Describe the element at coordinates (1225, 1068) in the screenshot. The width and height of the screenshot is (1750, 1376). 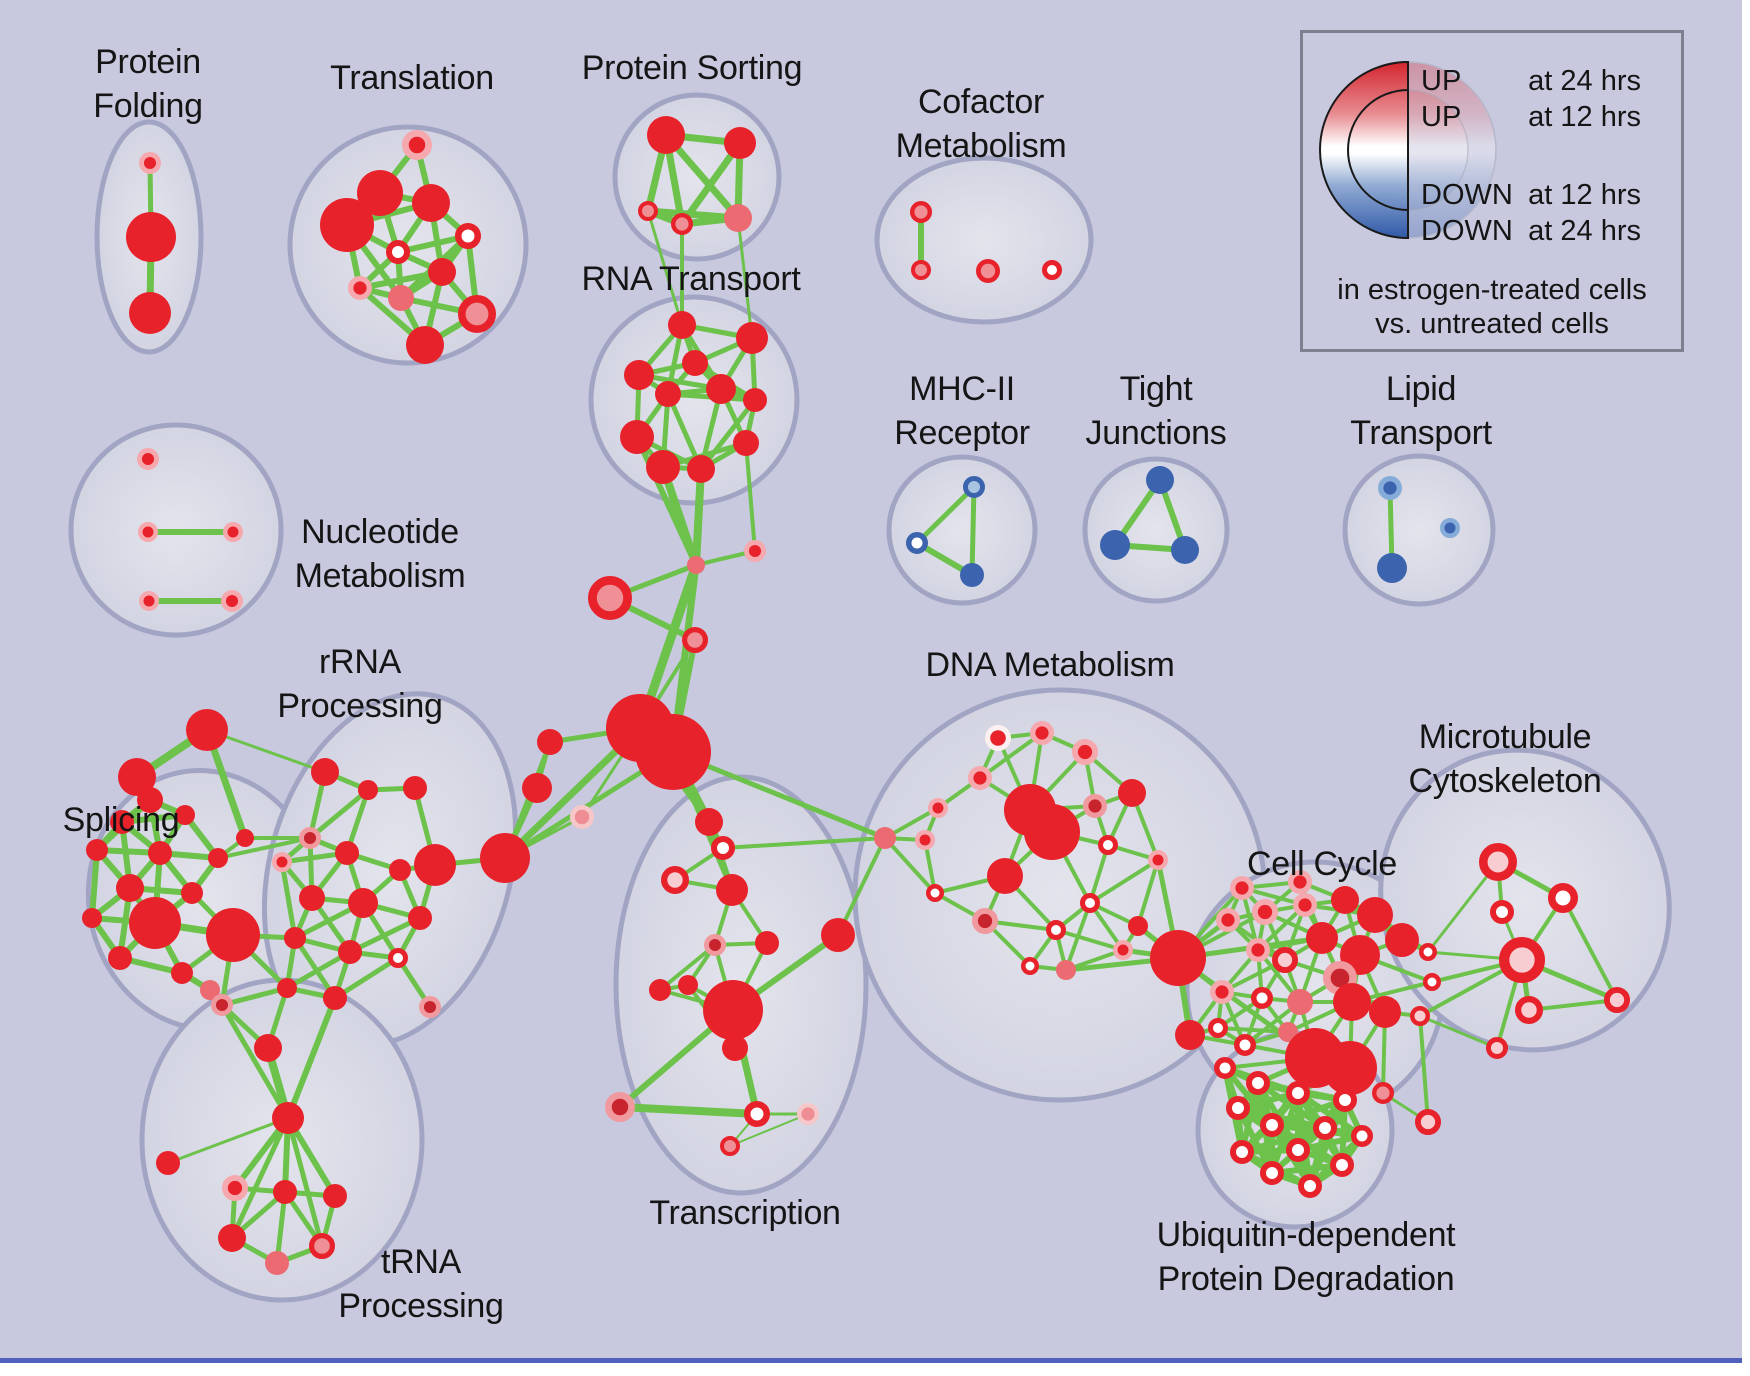
I see `node-u1` at that location.